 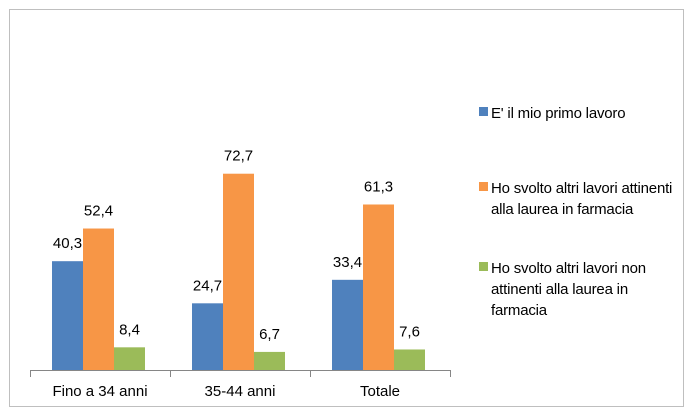 I want to click on legend-label-0: E' il mio primo lavoro, so click(x=558, y=113).